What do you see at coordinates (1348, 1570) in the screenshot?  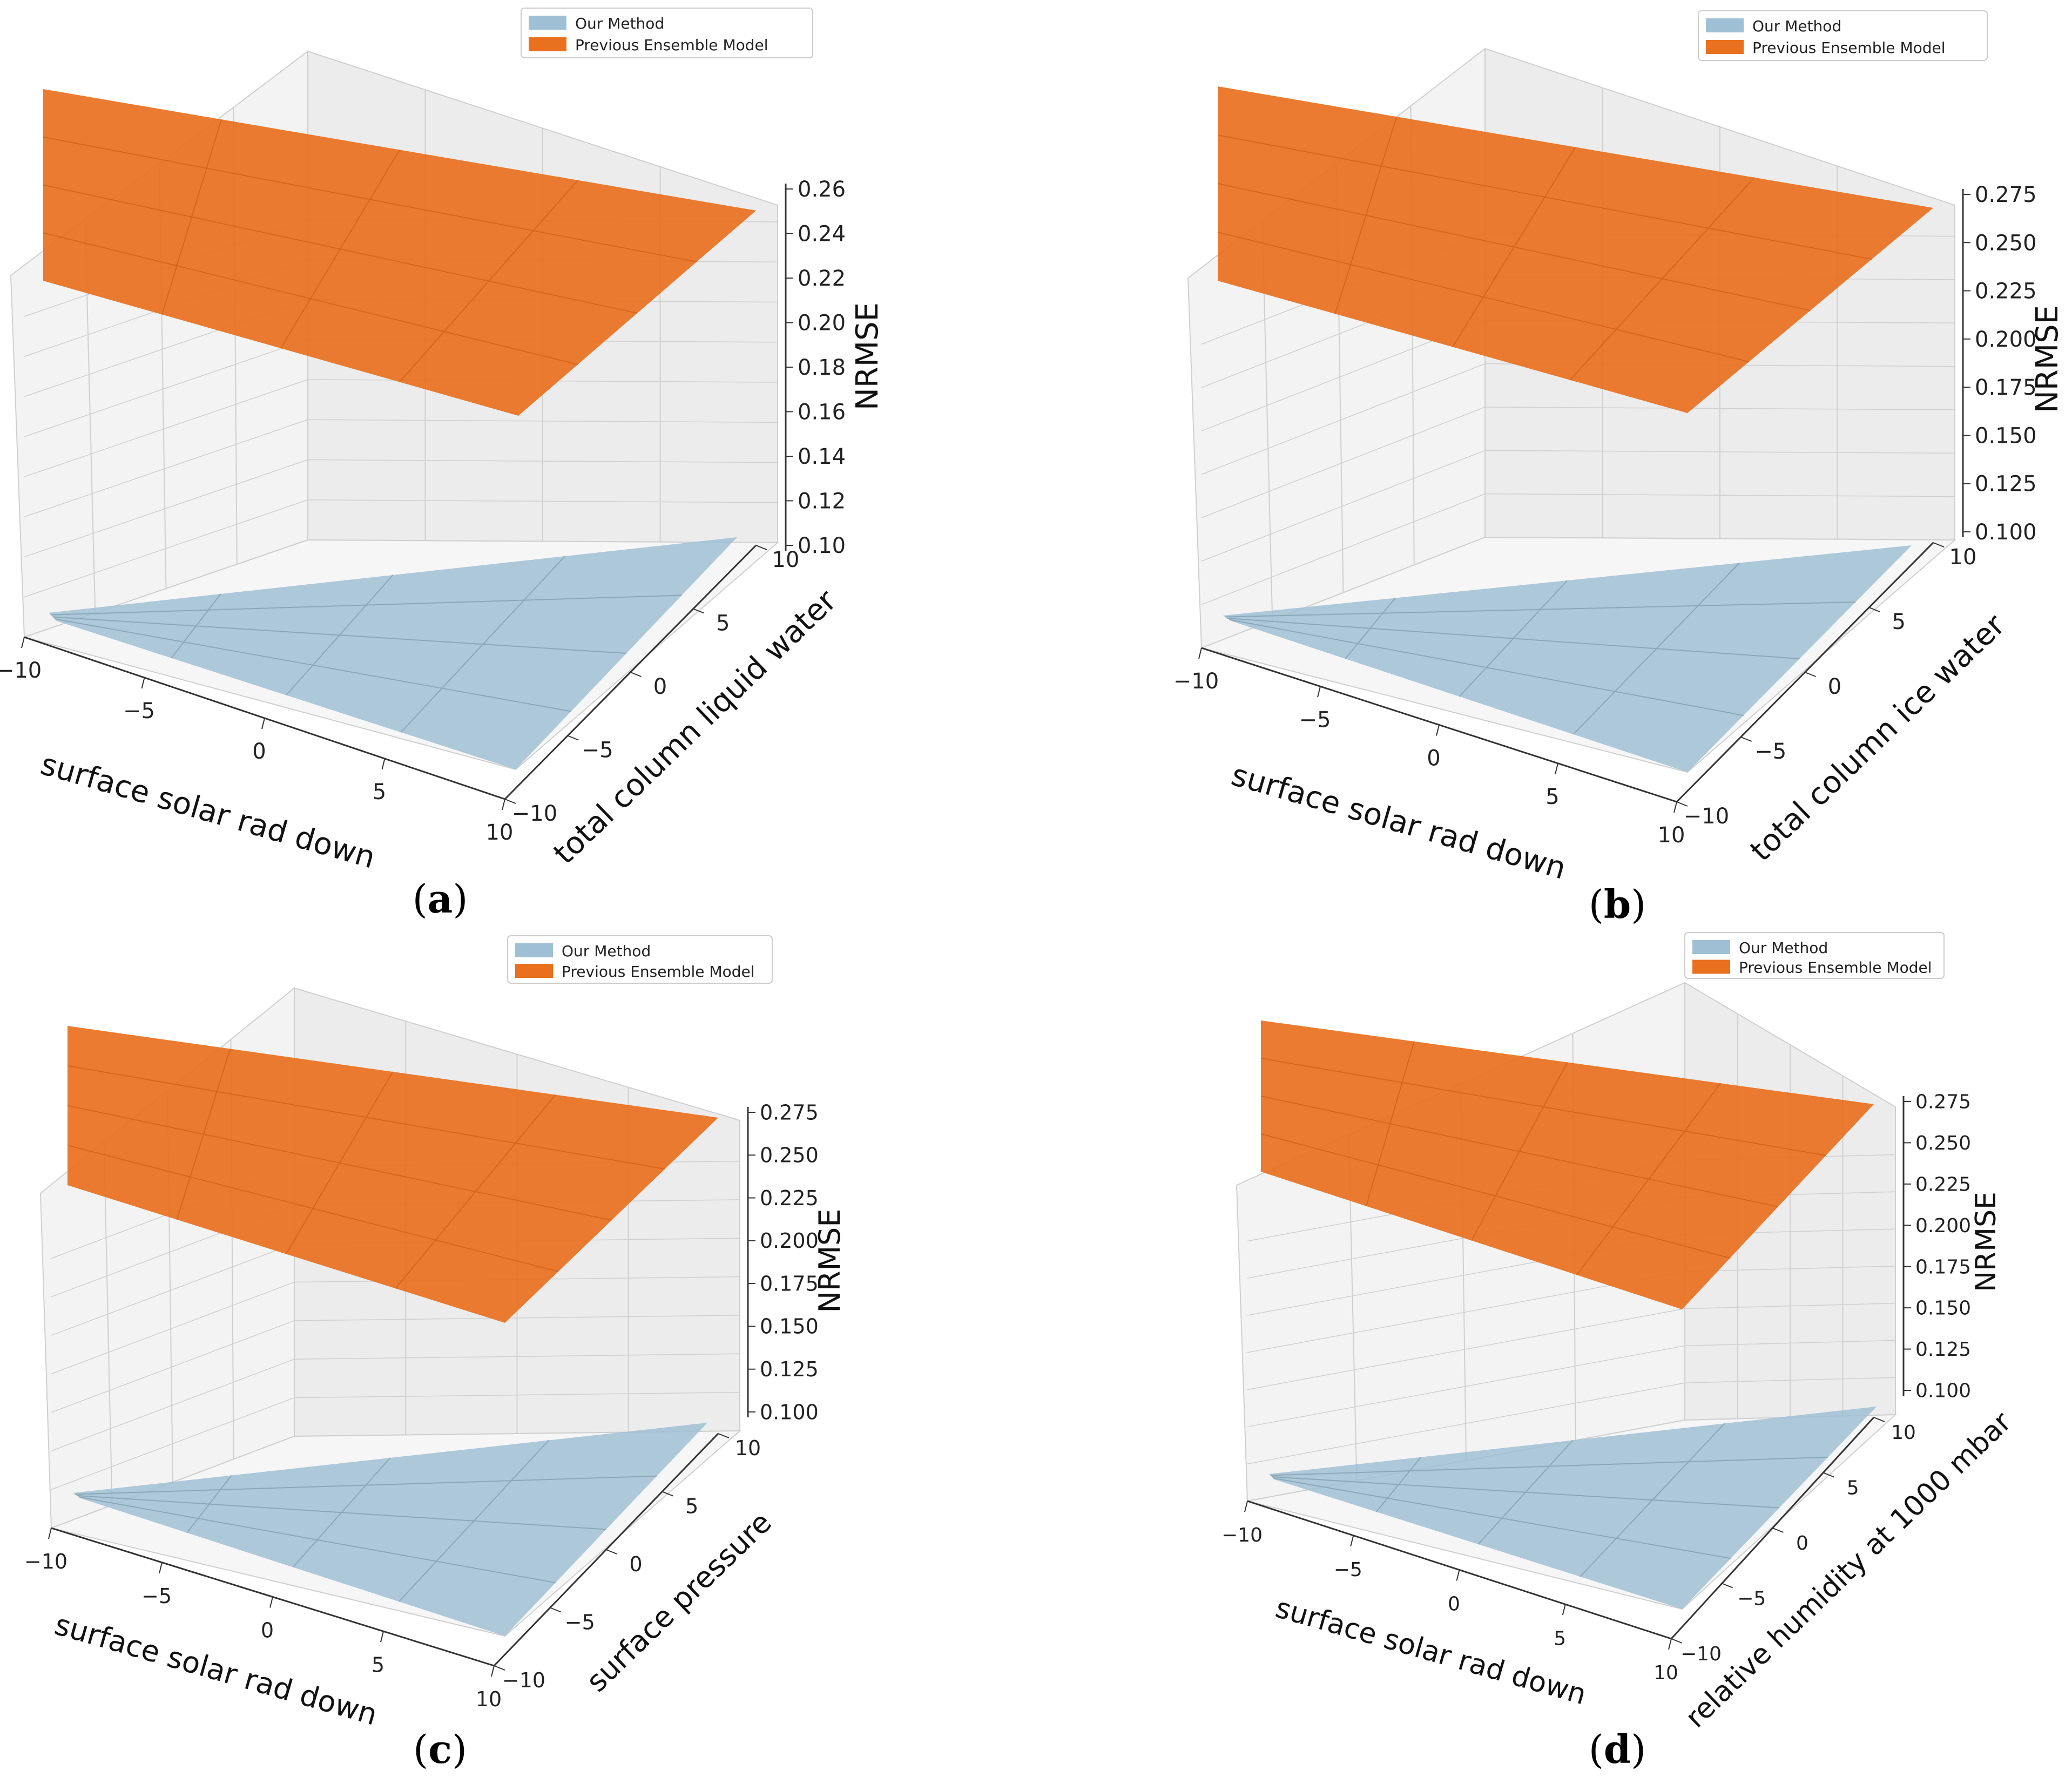 I see `x-tick-label: −5` at bounding box center [1348, 1570].